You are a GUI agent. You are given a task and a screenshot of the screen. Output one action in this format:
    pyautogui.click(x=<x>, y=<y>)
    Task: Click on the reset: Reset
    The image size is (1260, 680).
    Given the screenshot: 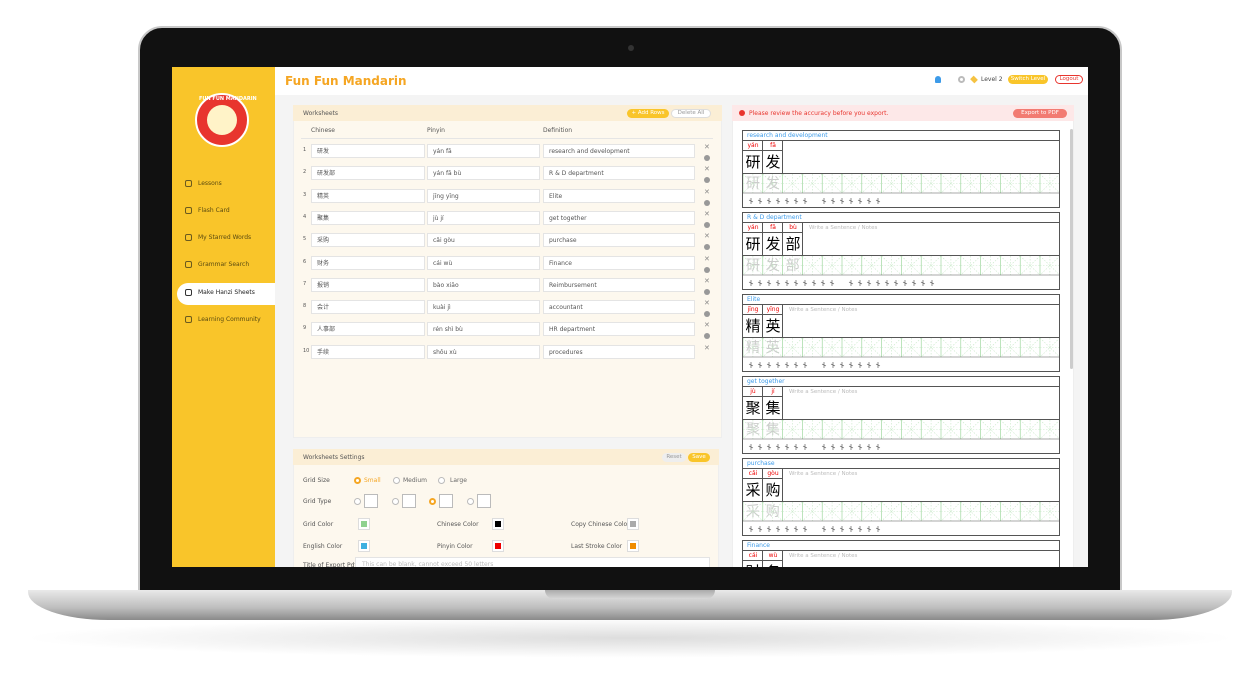 What is the action you would take?
    pyautogui.click(x=674, y=457)
    